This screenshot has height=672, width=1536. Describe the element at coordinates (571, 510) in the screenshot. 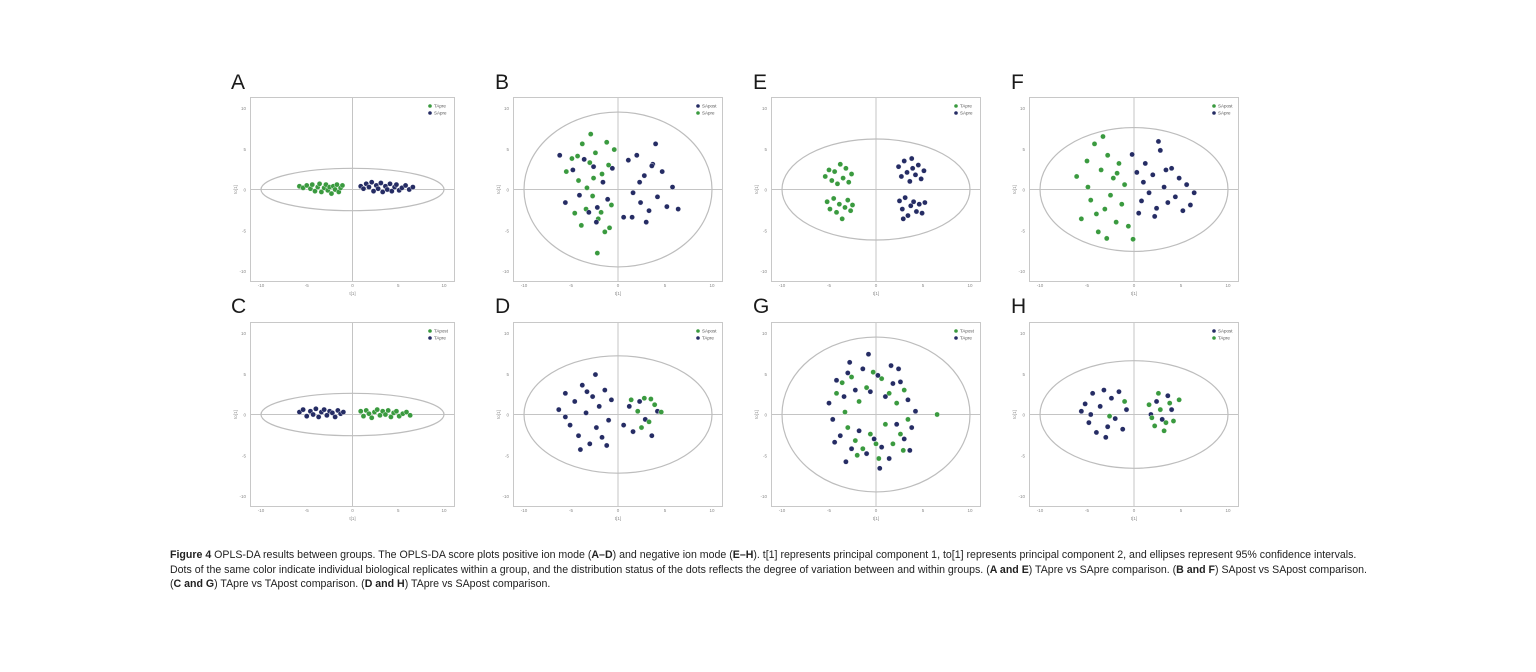

I see `x-tick-label: -5` at that location.